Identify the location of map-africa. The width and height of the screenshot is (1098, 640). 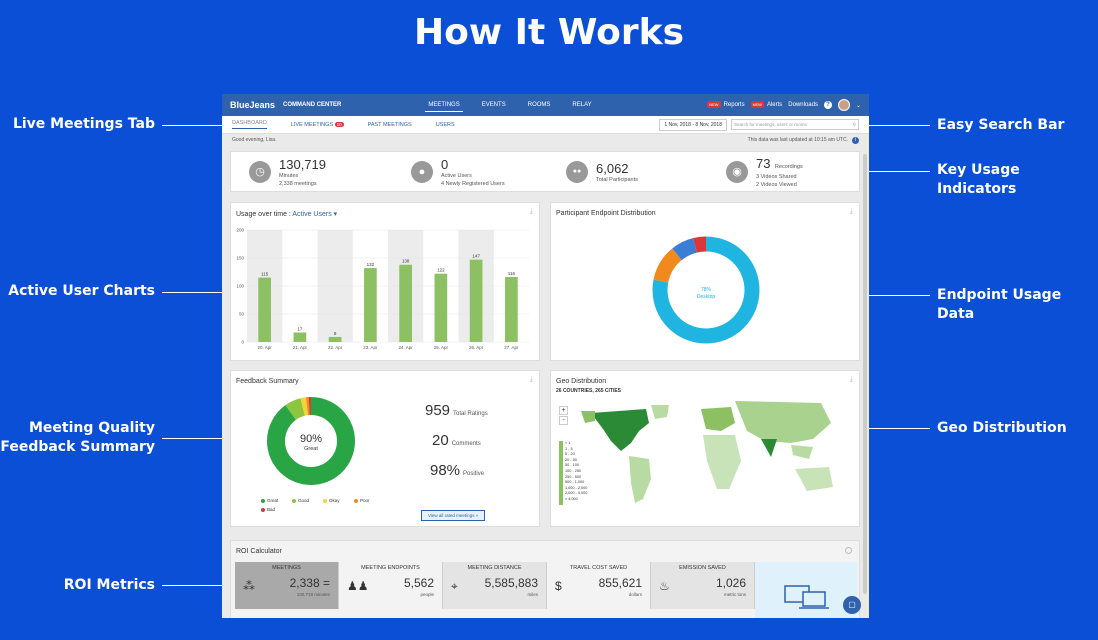
(722, 462).